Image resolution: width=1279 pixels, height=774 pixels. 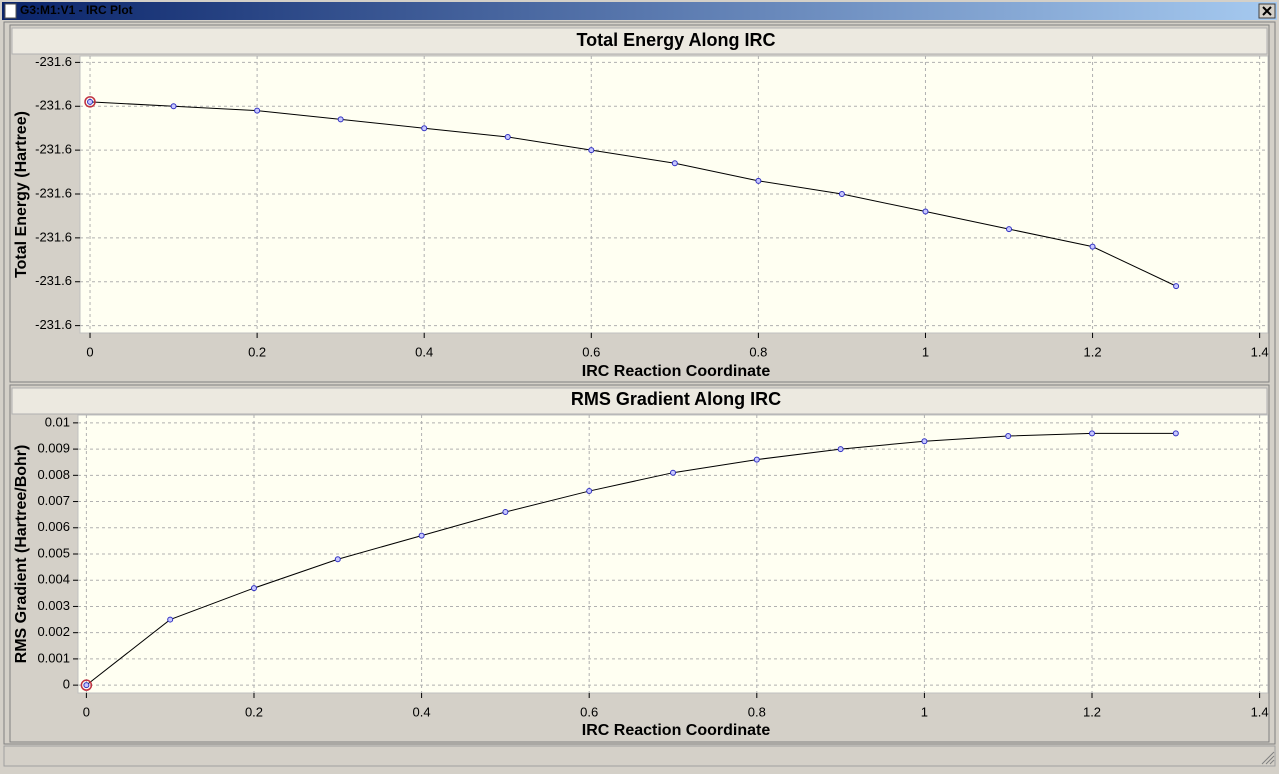 I want to click on close-button, so click(x=1267, y=11).